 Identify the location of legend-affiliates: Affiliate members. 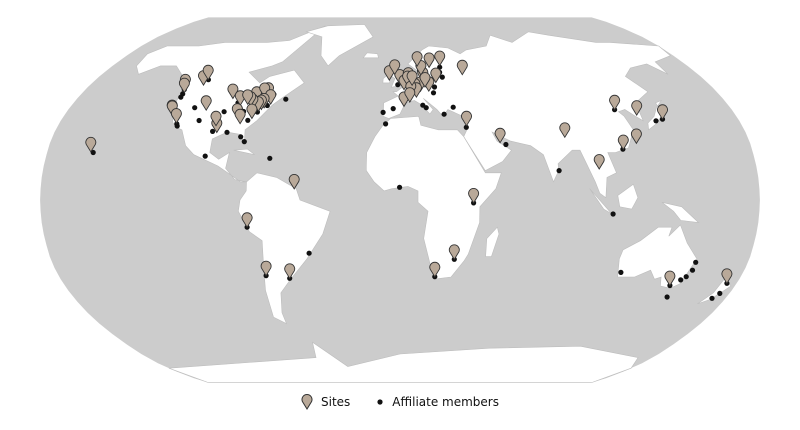
(437, 402).